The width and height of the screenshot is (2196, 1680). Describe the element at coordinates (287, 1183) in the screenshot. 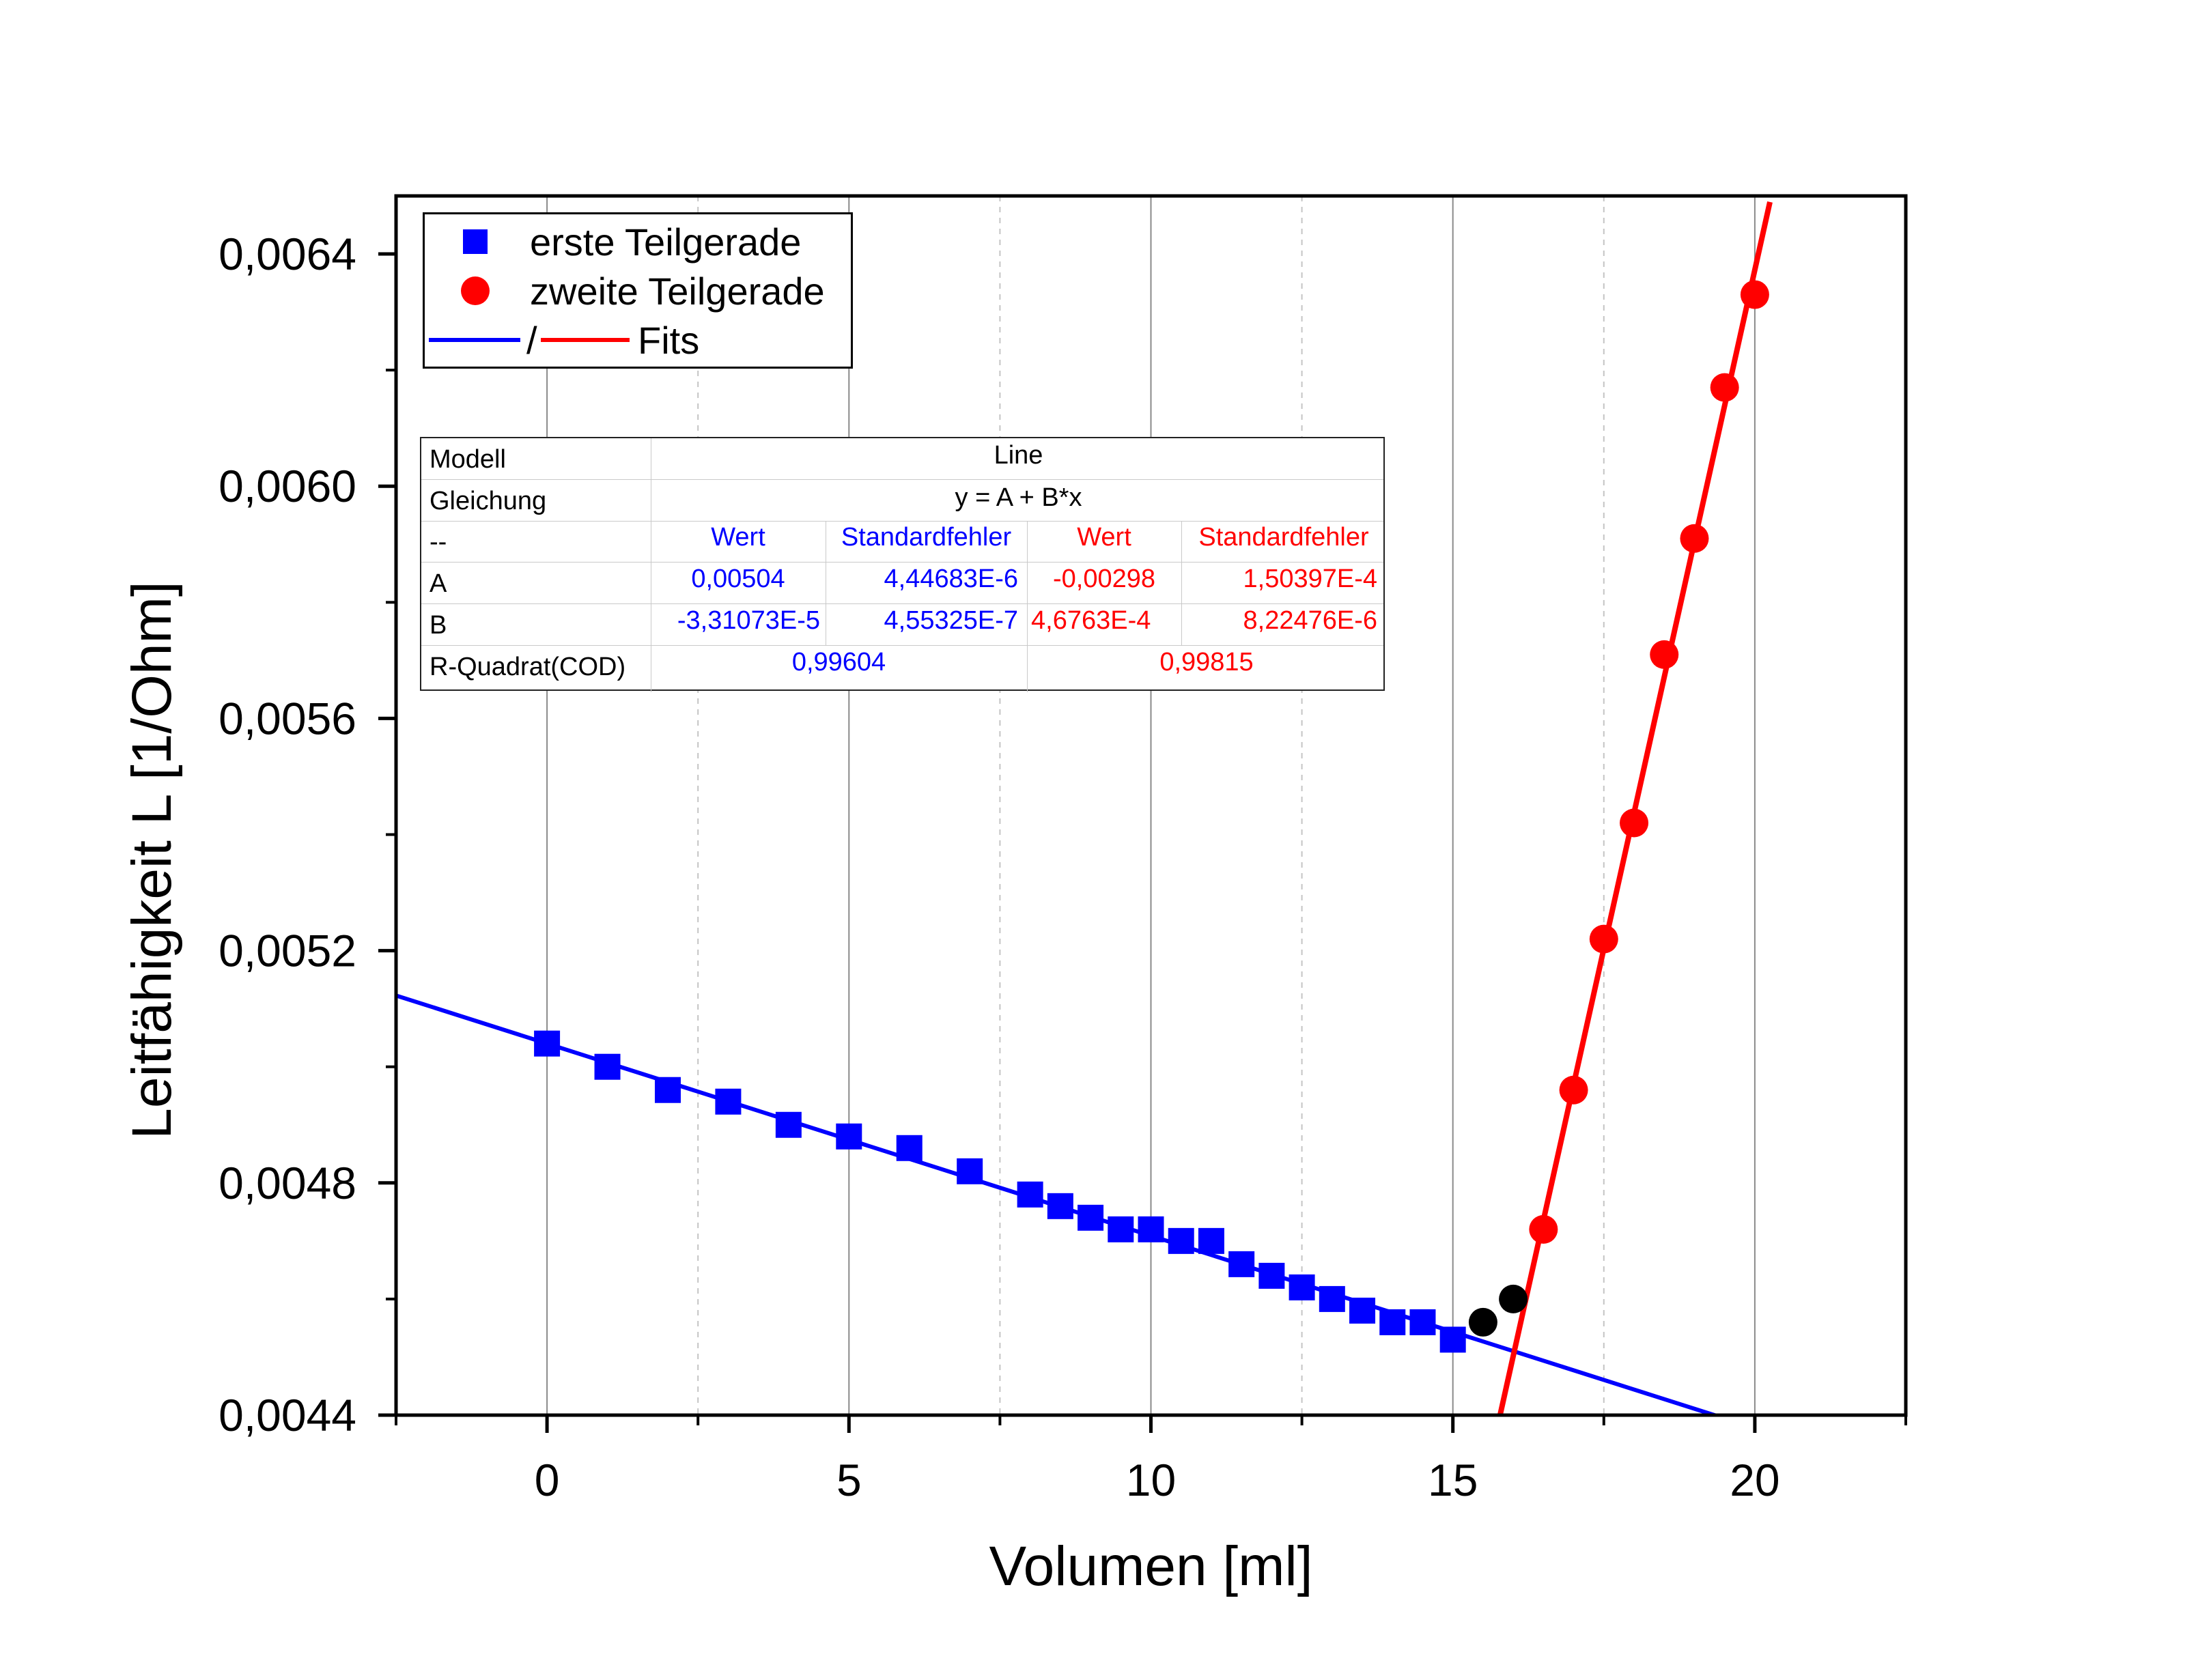

I see `y-tick-label-1: 0,0048` at that location.